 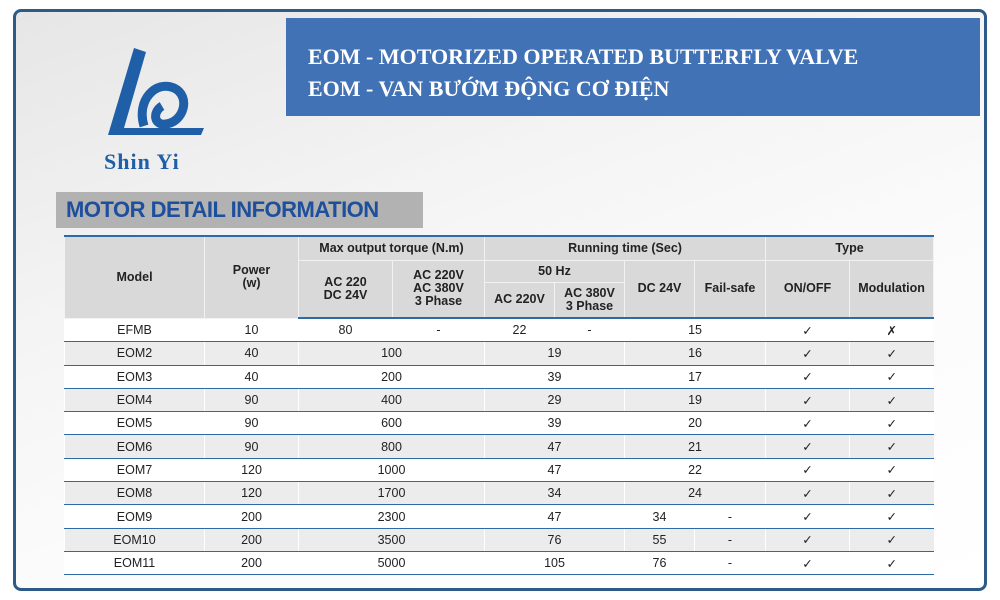 I want to click on table-cell: EOM8, so click(x=134, y=493).